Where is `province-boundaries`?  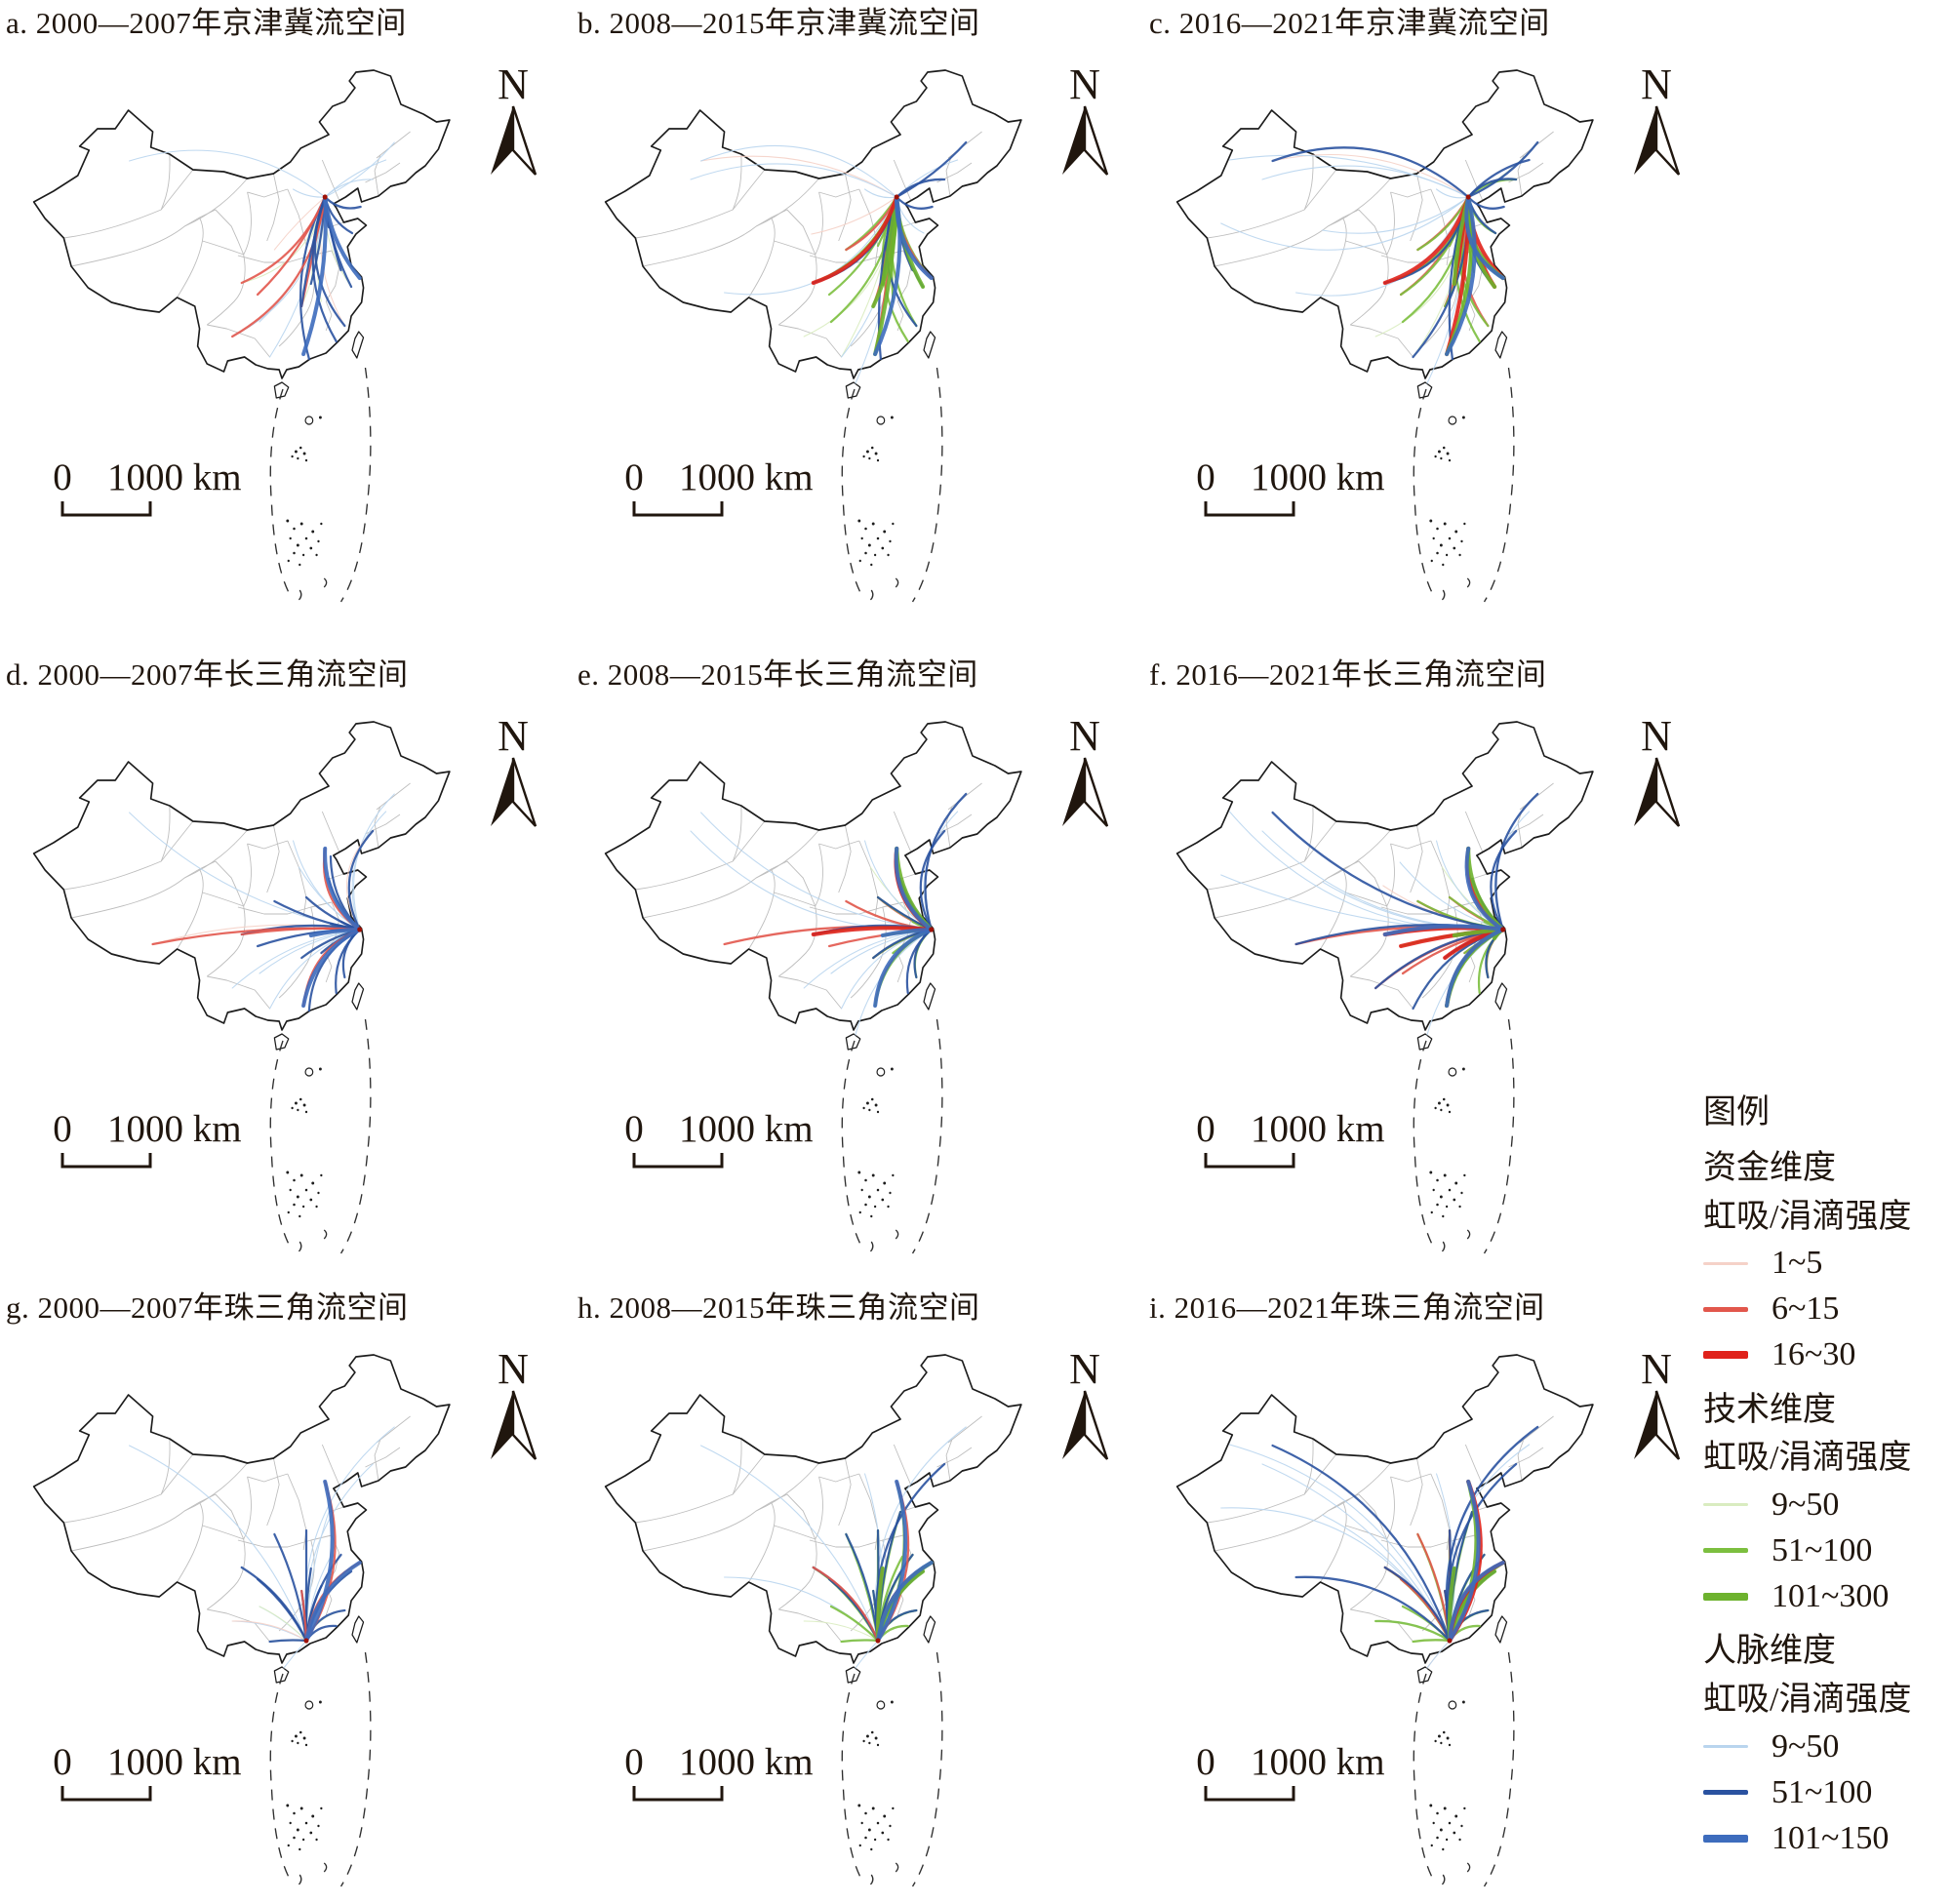 province-boundaries is located at coordinates (1380, 895).